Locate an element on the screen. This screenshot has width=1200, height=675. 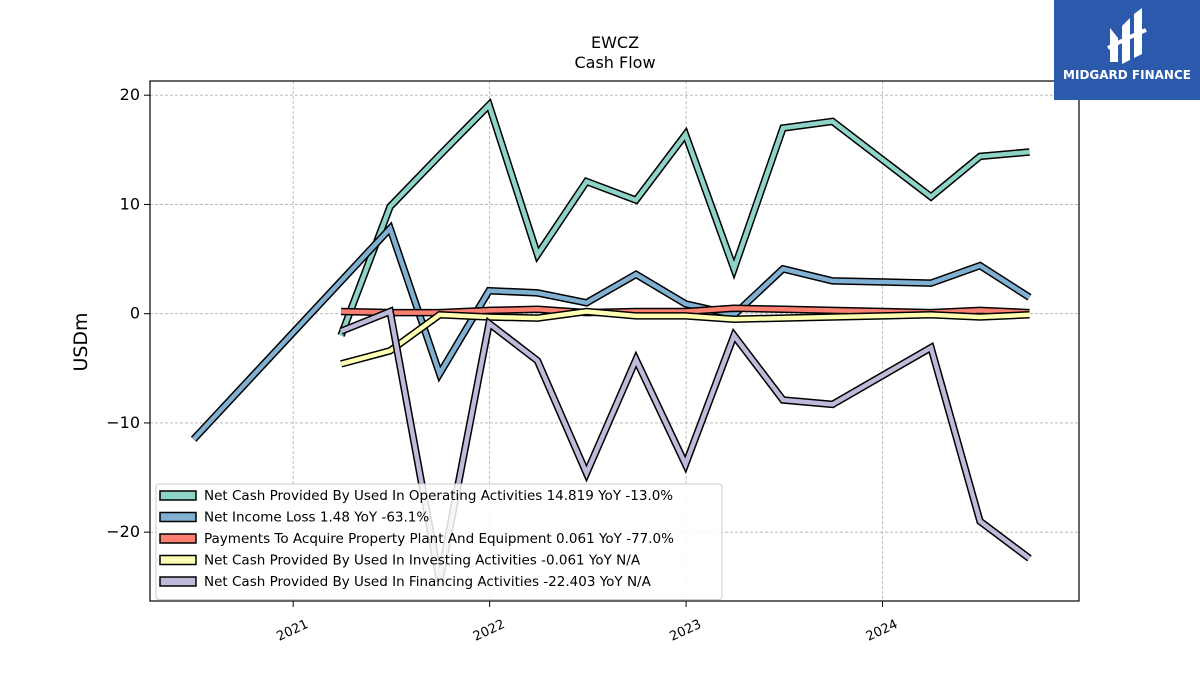
y-tick-label: 10 is located at coordinates (130, 203).